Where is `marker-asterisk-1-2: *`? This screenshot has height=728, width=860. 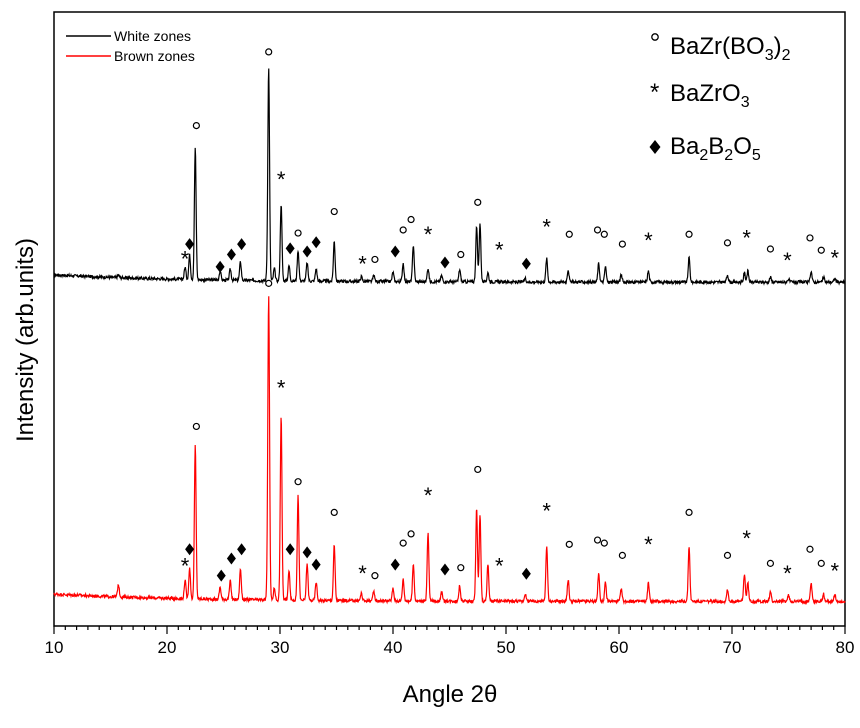
marker-asterisk-1-2: * is located at coordinates (281, 388).